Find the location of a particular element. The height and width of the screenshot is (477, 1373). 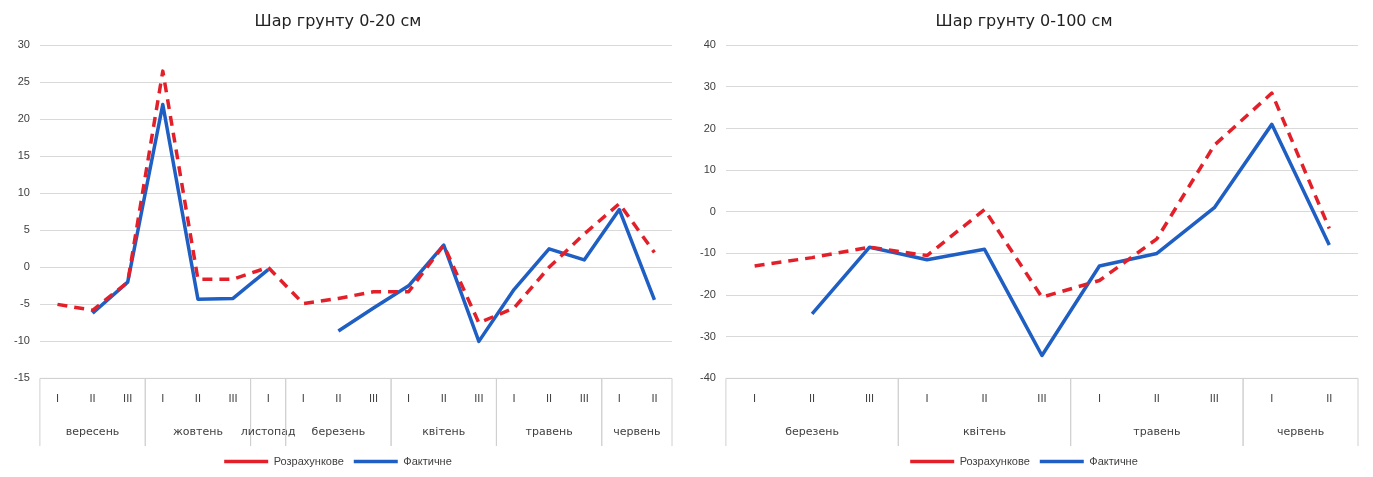

y-tick-label: -5 is located at coordinates (25, 303).